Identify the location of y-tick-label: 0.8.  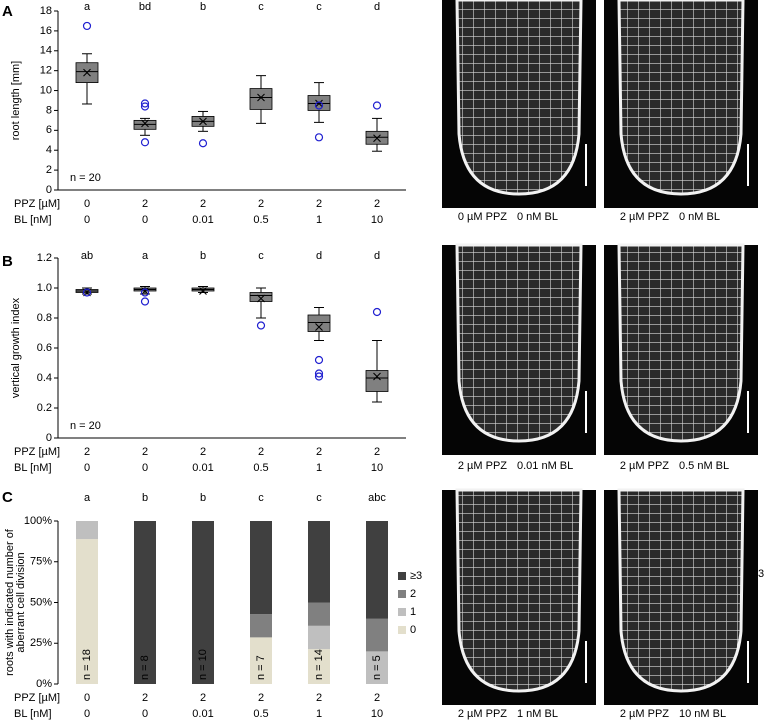
(44, 318).